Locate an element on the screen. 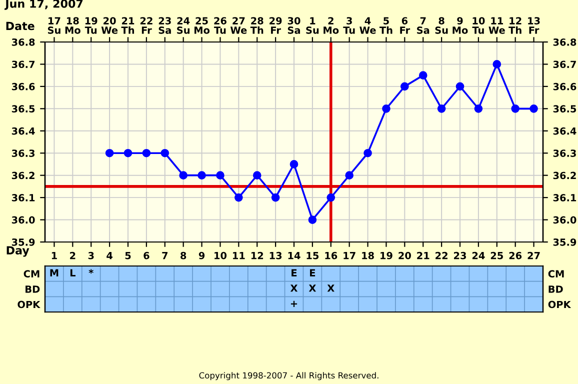 The image size is (578, 384). x2-tick-label: 23 Sa is located at coordinates (164, 25).